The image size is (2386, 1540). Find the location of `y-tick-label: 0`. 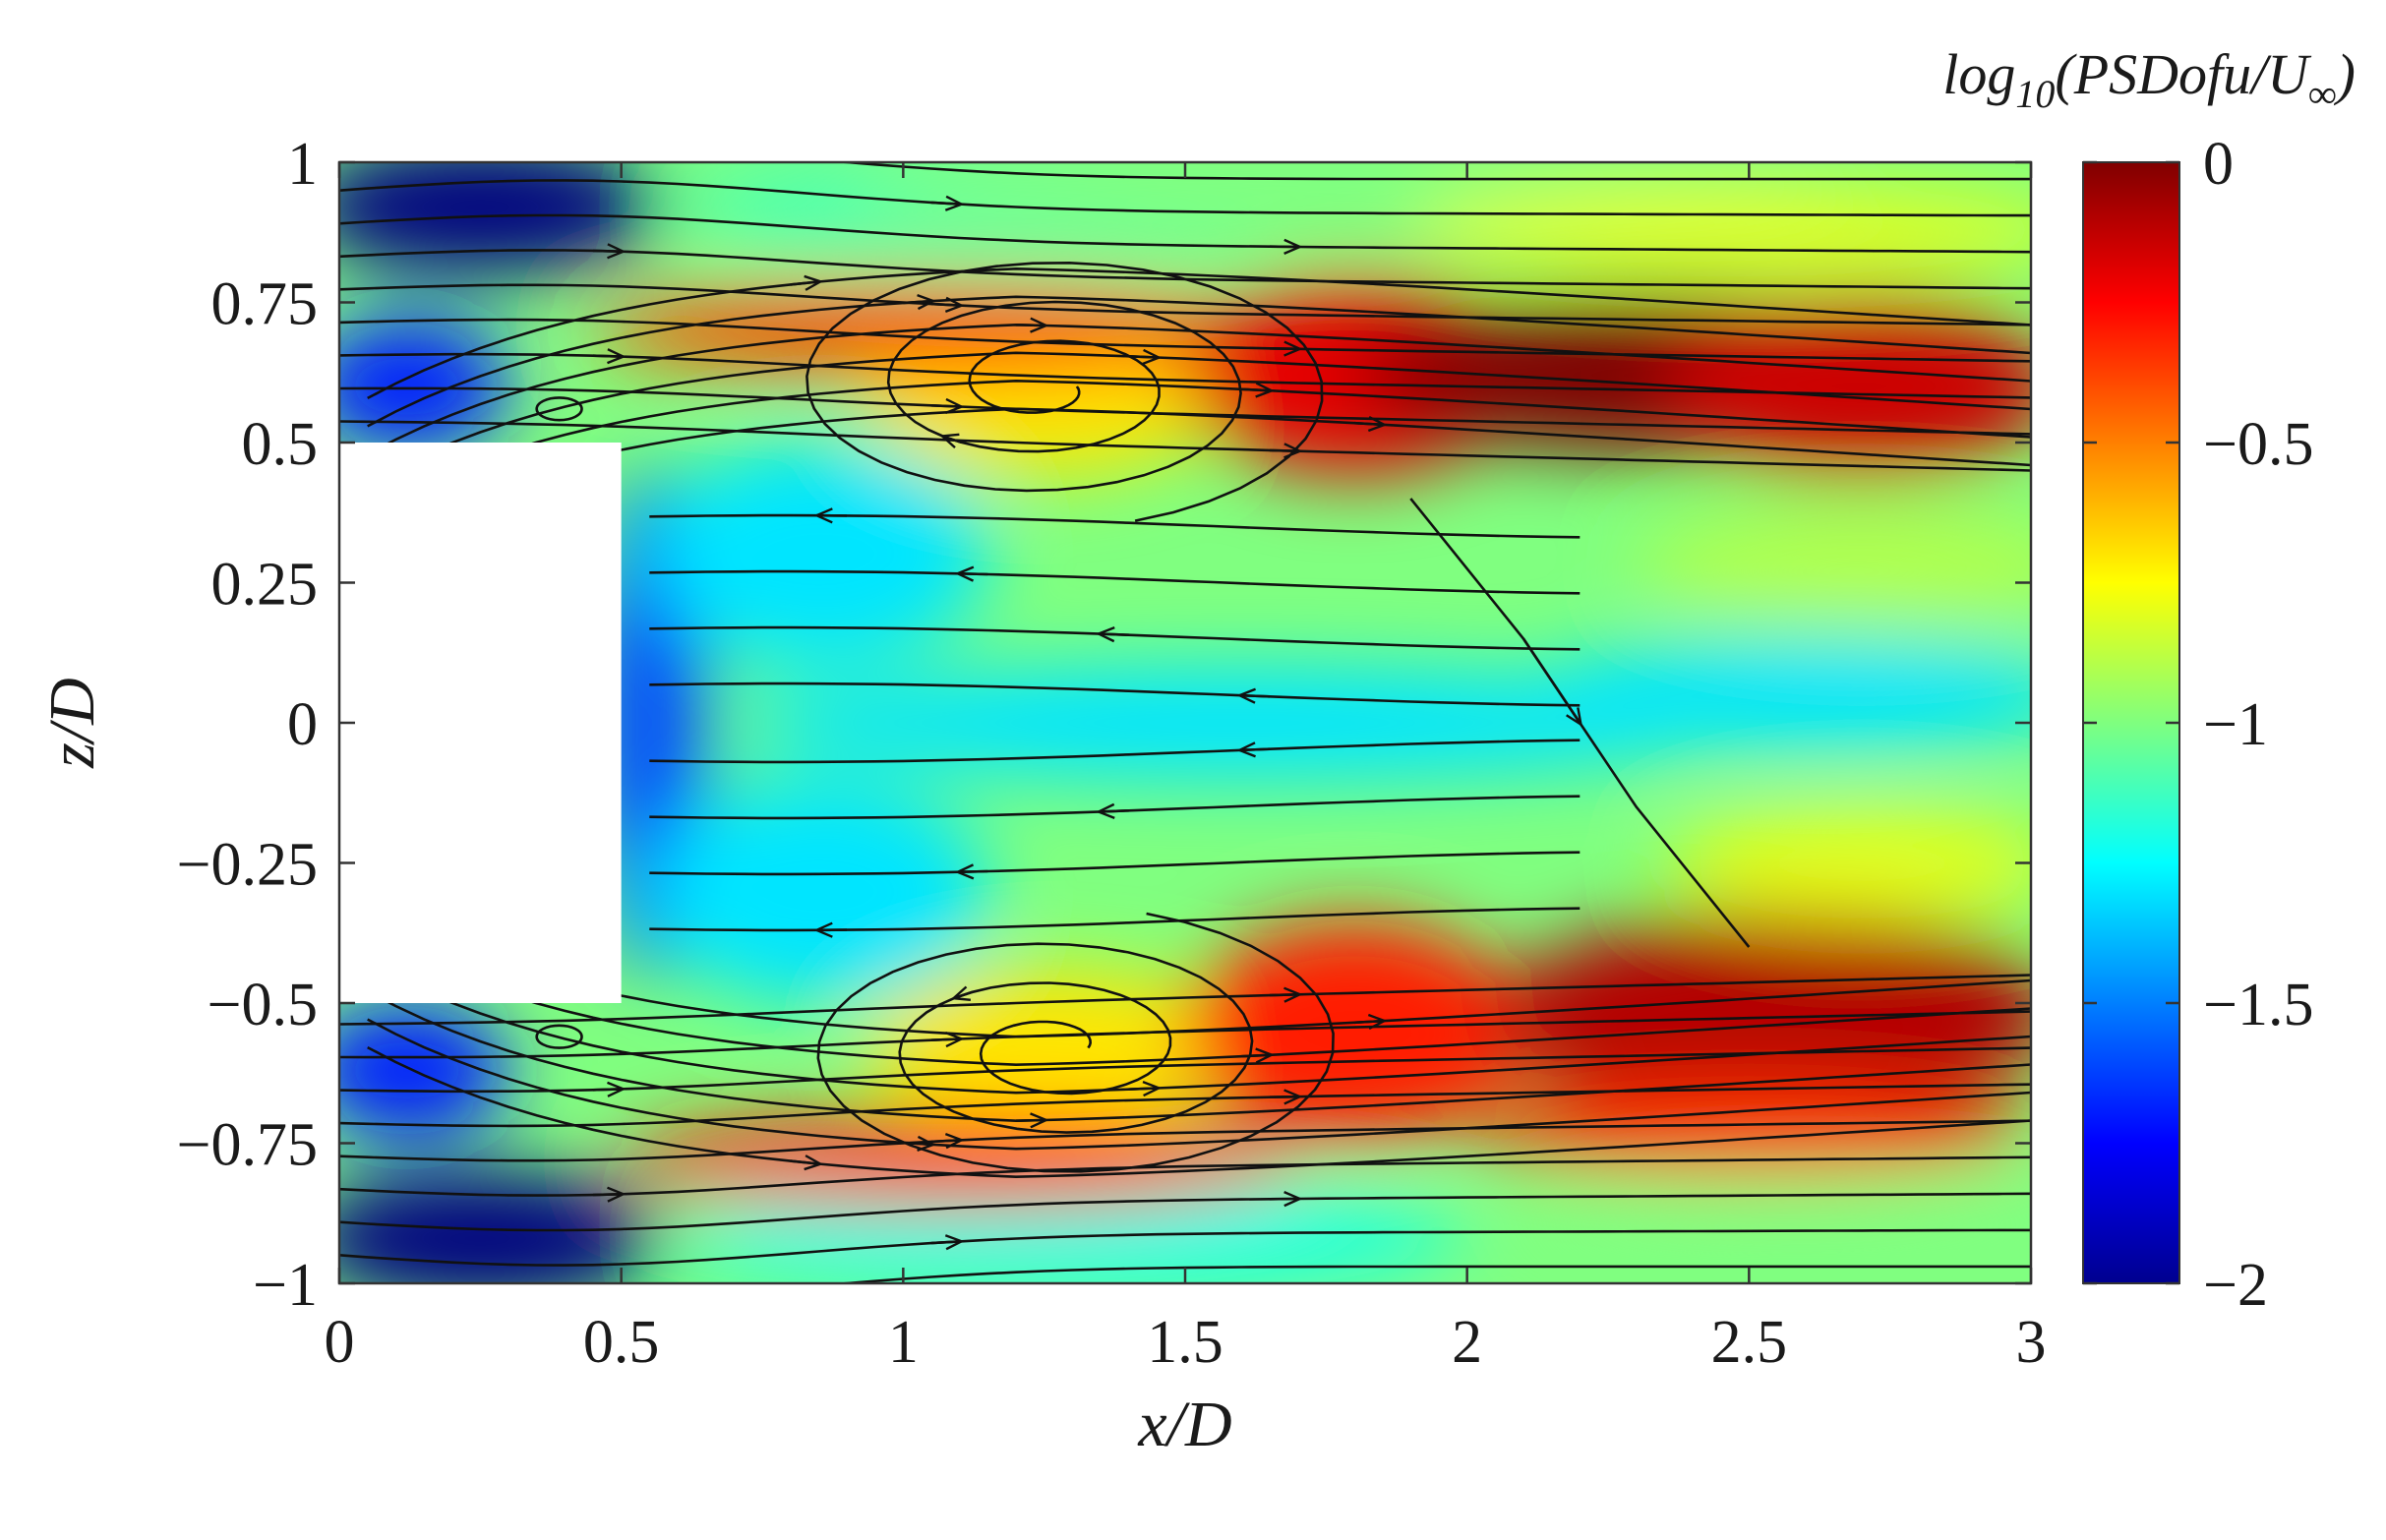

y-tick-label: 0 is located at coordinates (302, 724).